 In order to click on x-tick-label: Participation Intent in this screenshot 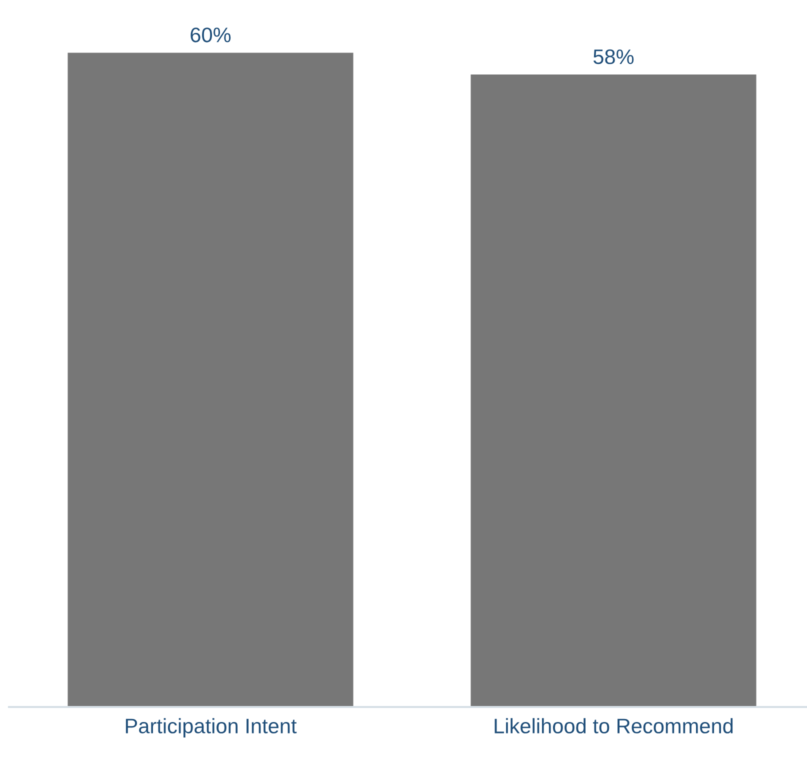, I will do `click(211, 728)`.